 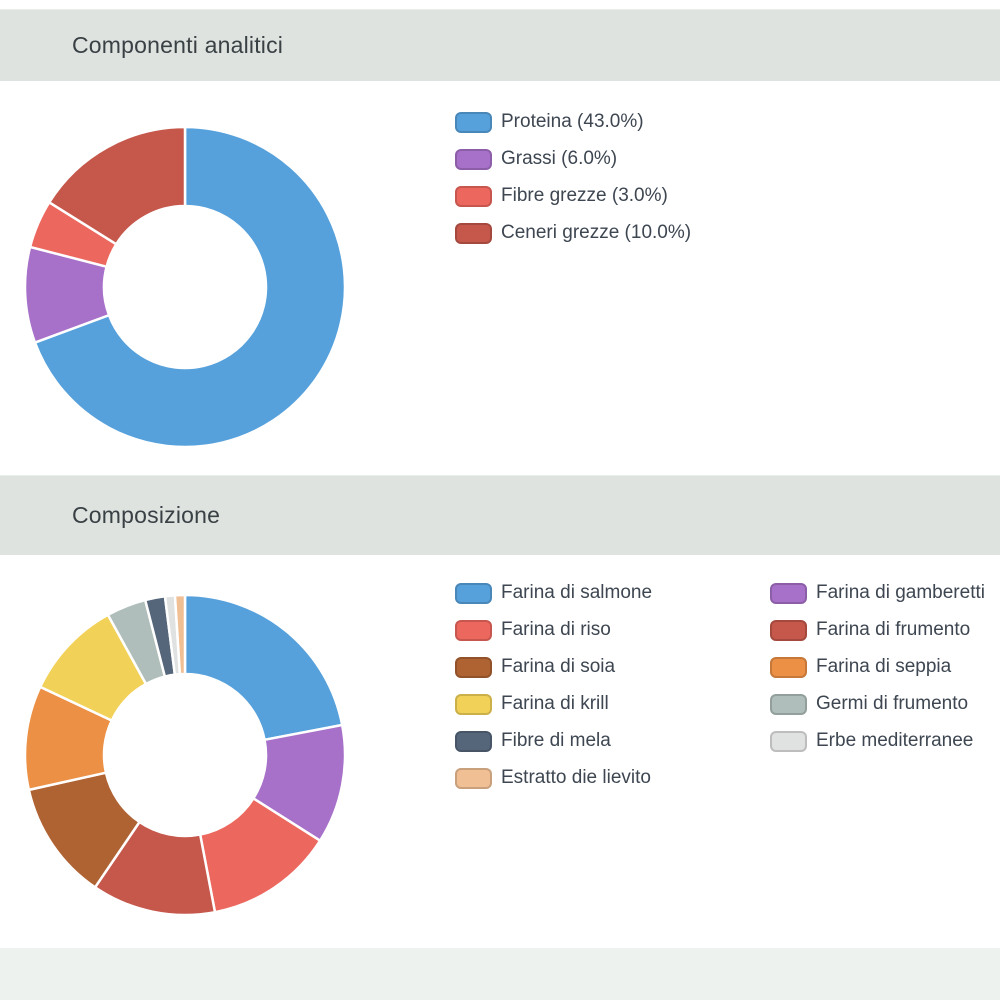 I want to click on legend-label: Farina di seppia, so click(x=884, y=666).